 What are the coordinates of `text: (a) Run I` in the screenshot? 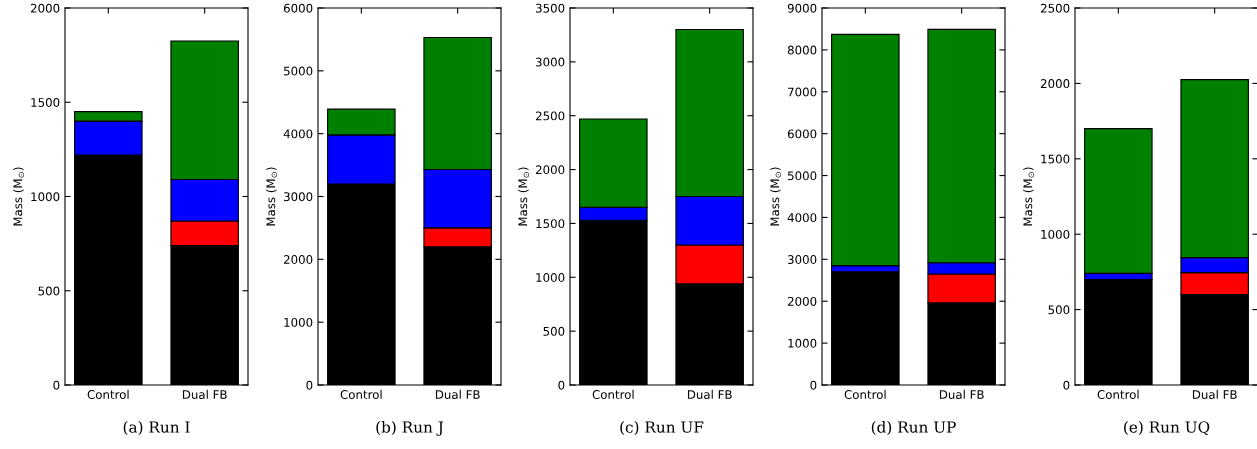 It's located at (156, 428).